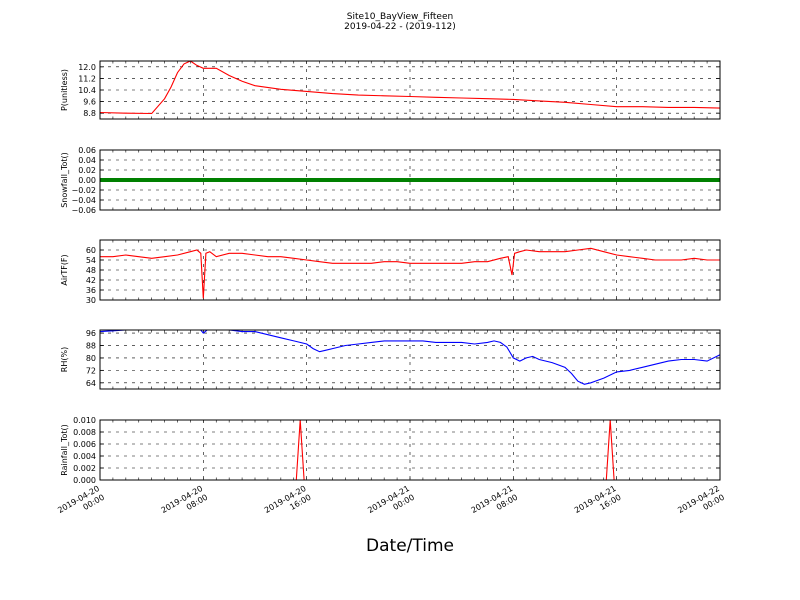 The width and height of the screenshot is (800, 600). I want to click on y-tick-label: 9.6, so click(89, 102).